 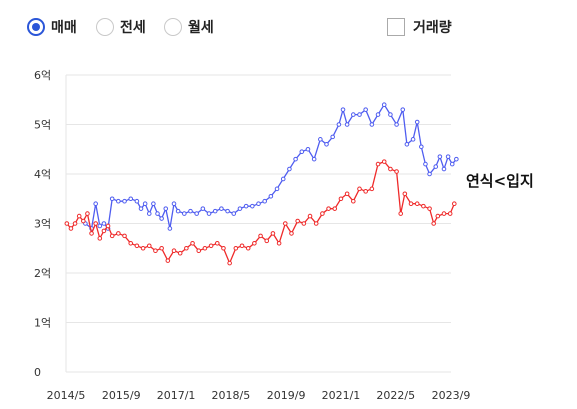 What do you see at coordinates (64, 28) in the screenshot?
I see `radio-sale-label: 매매` at bounding box center [64, 28].